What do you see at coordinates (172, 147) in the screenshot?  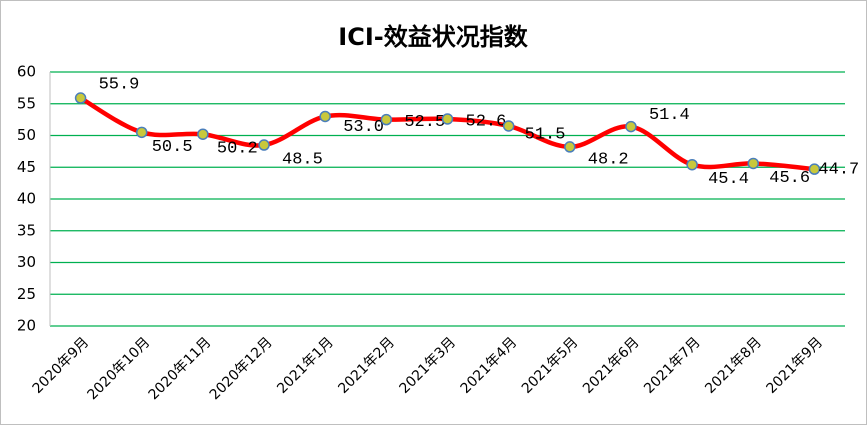 I see `data-label: 50.5` at bounding box center [172, 147].